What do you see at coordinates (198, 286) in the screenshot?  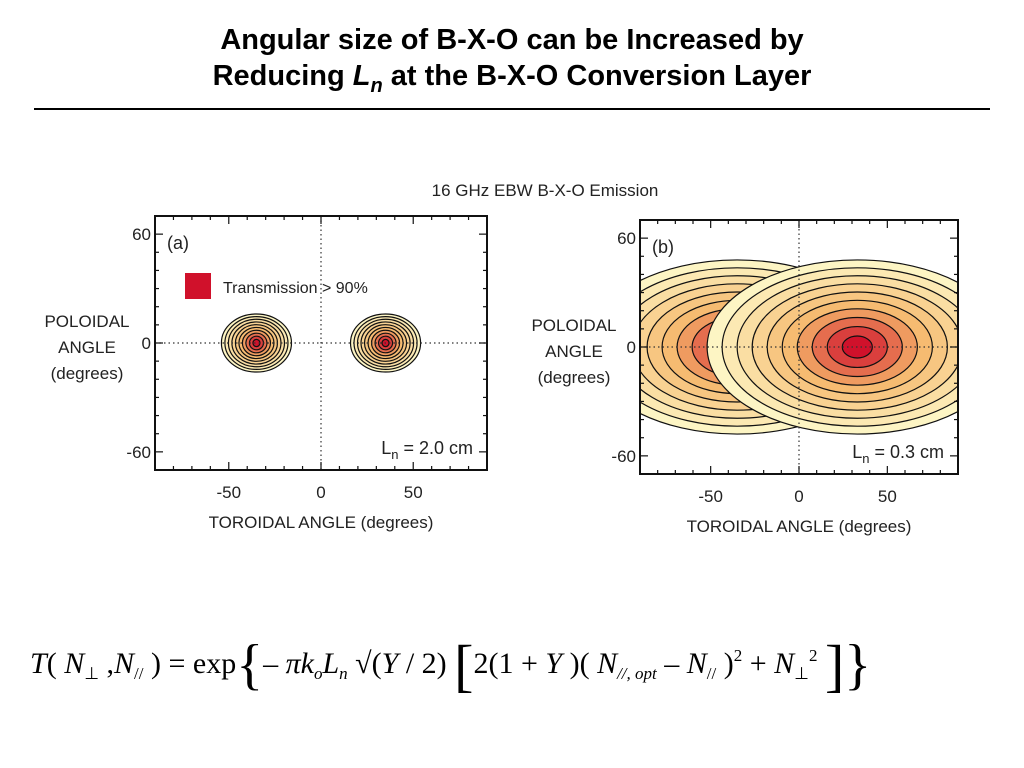 I see `legend-swatch` at bounding box center [198, 286].